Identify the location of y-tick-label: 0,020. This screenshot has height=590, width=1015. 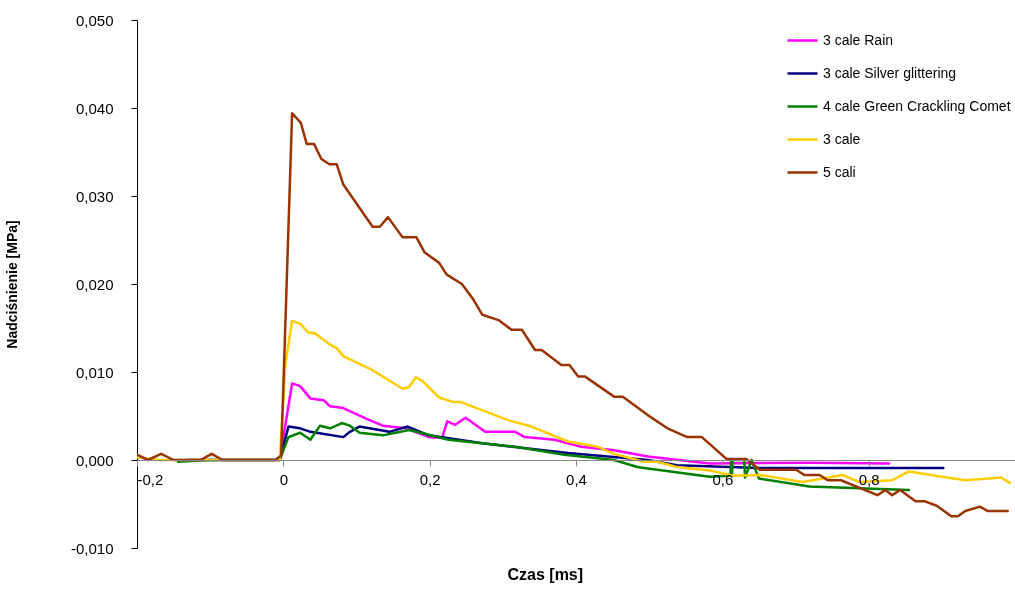
(94, 284).